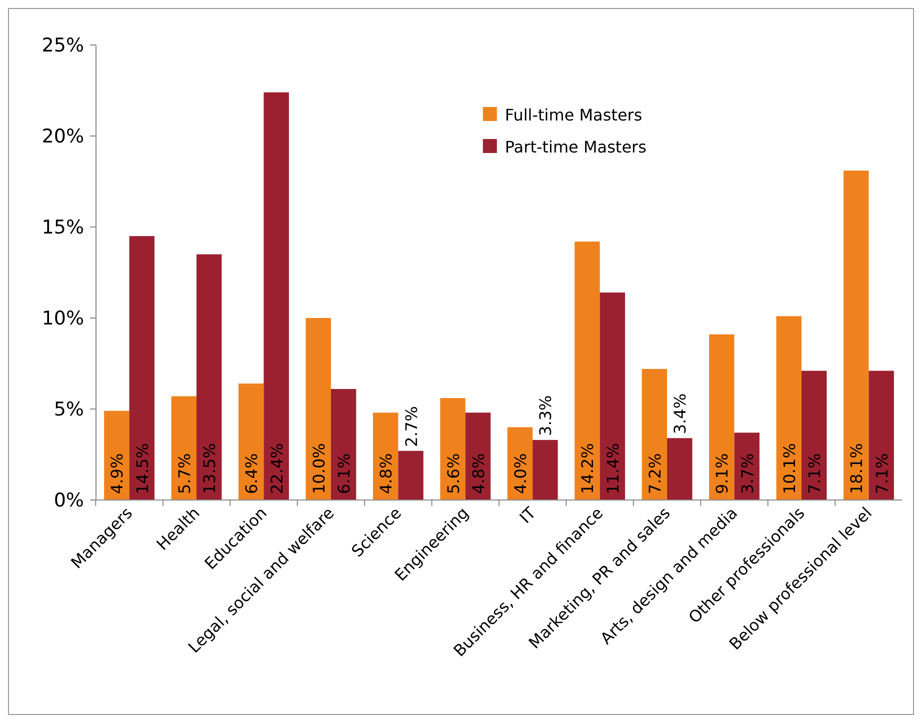  I want to click on data-label: 5.6%, so click(453, 473).